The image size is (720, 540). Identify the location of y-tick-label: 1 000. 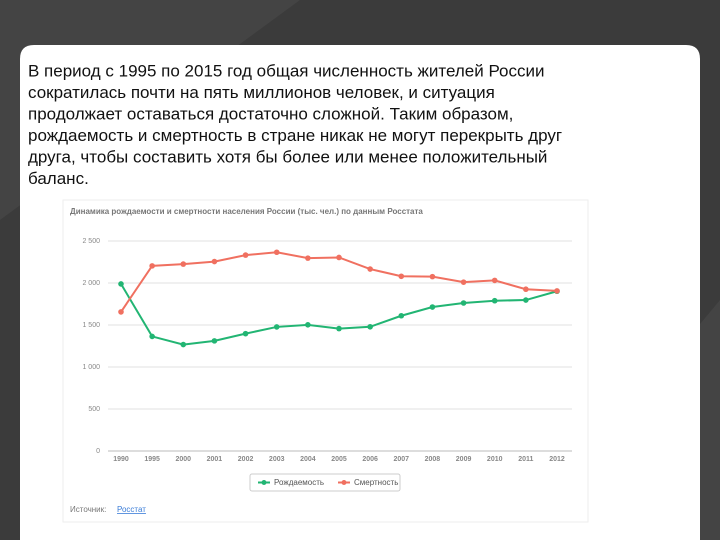
(91, 367).